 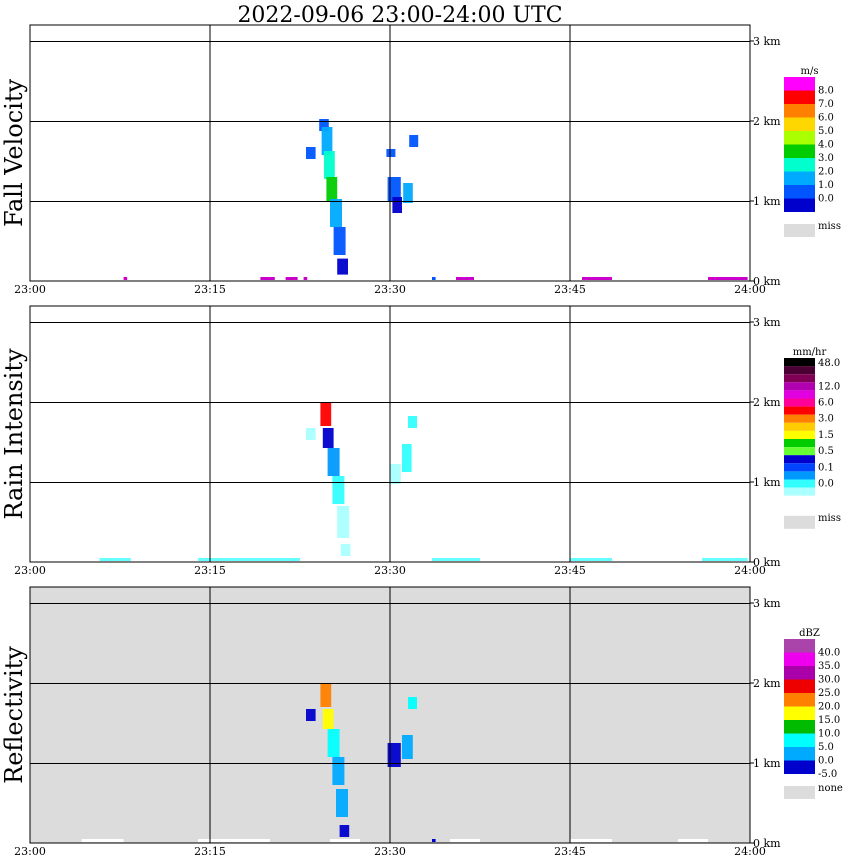 I want to click on y-tick-label: 3 km, so click(x=767, y=603).